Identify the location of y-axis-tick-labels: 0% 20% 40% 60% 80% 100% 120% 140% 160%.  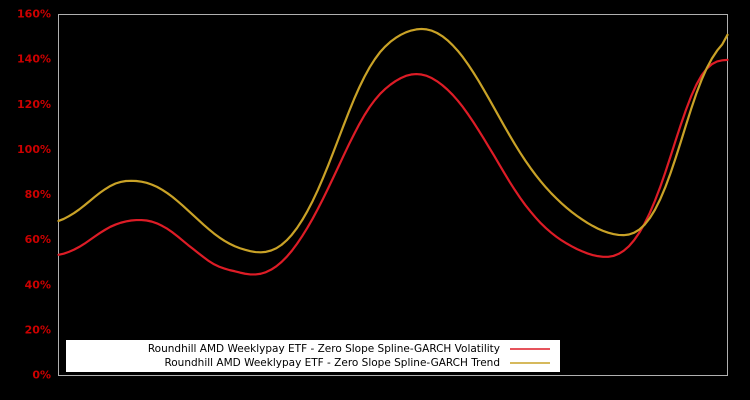
(34, 195).